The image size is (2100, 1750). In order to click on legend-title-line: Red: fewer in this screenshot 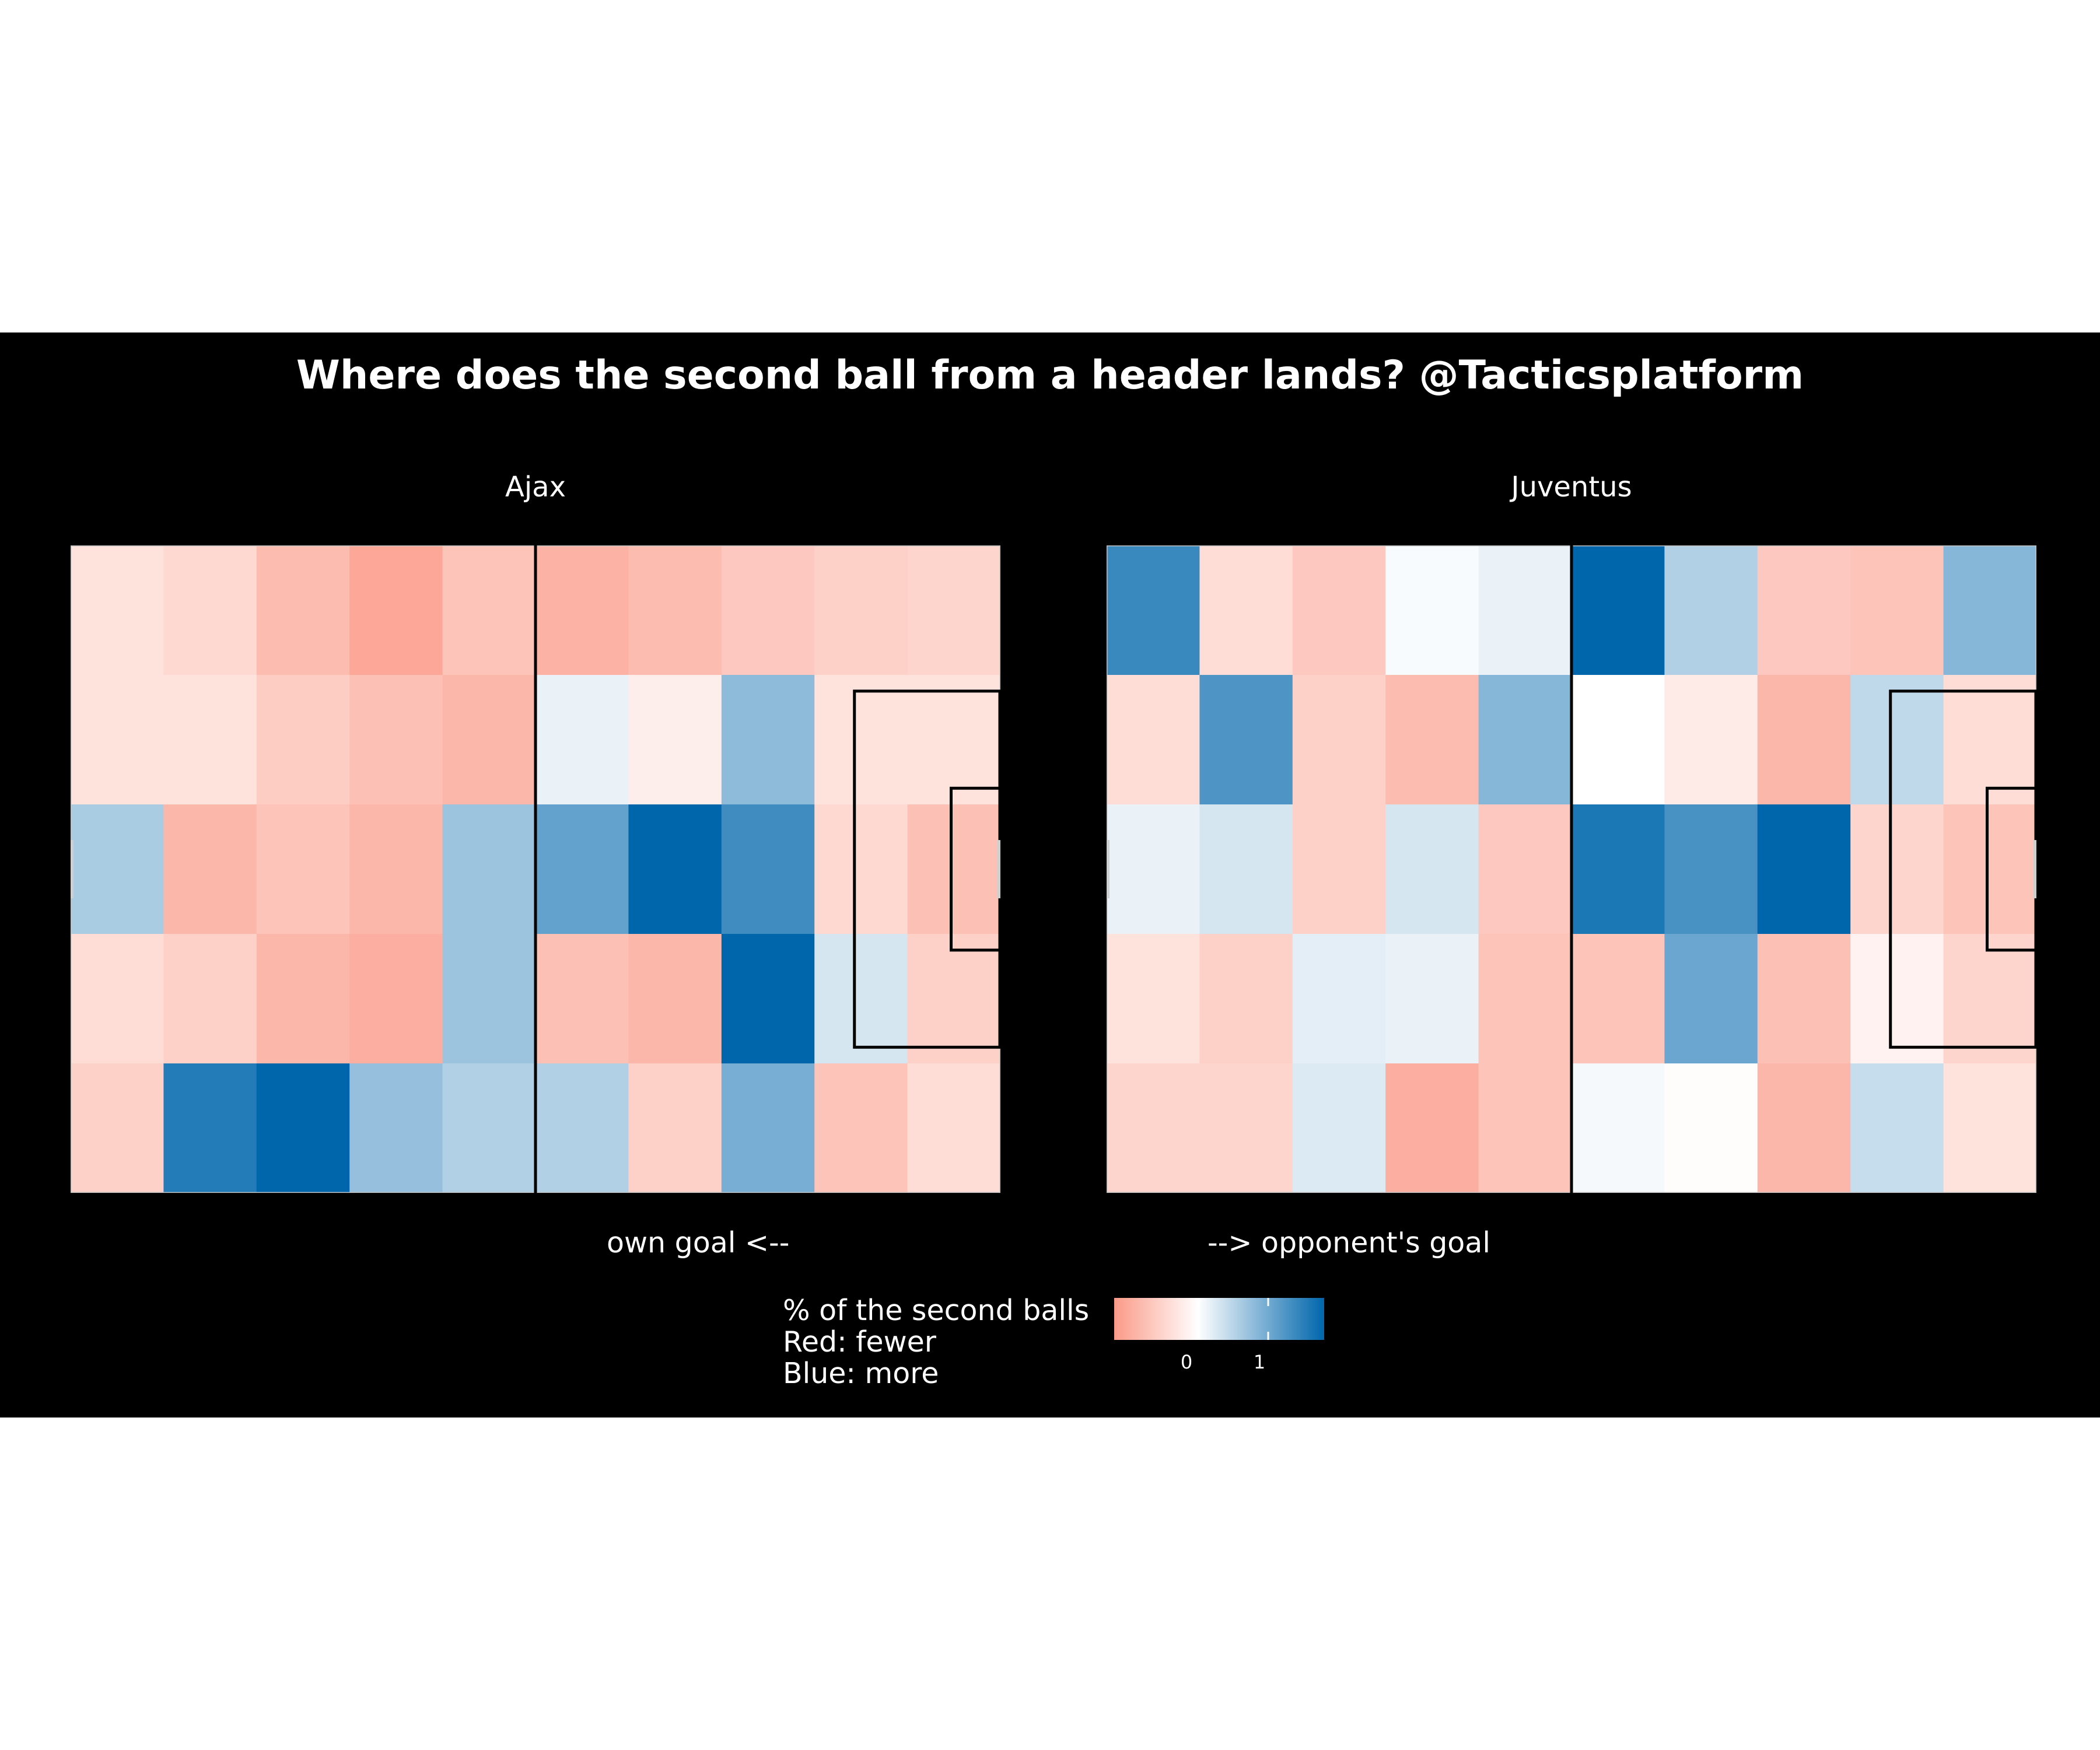, I will do `click(859, 1342)`.